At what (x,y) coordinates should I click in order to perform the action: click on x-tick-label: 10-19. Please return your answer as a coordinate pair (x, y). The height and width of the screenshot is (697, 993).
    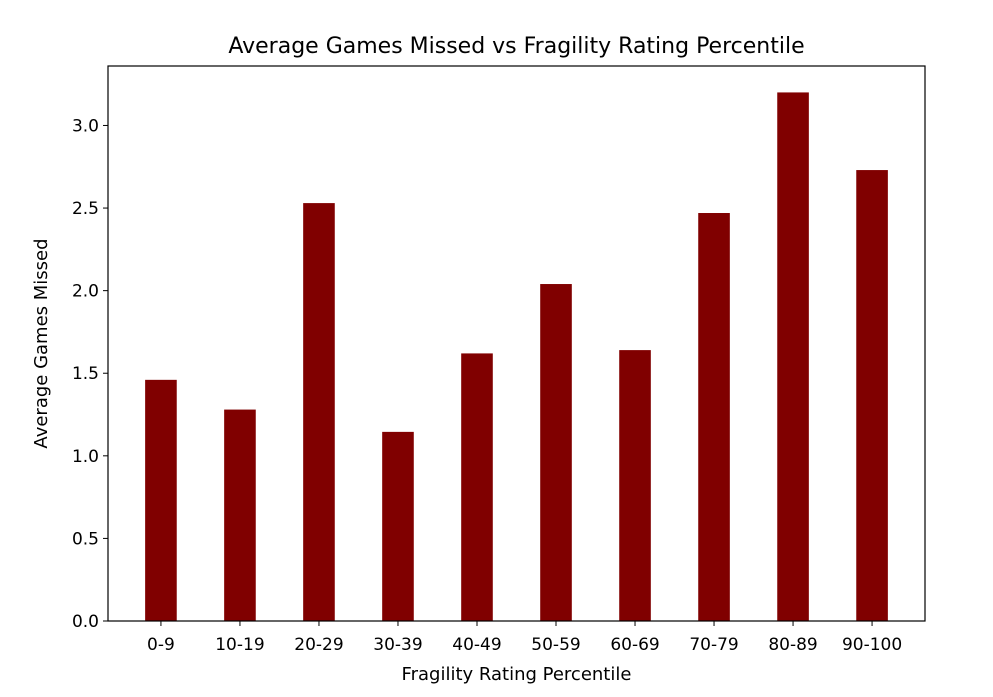
    Looking at the image, I should click on (239, 645).